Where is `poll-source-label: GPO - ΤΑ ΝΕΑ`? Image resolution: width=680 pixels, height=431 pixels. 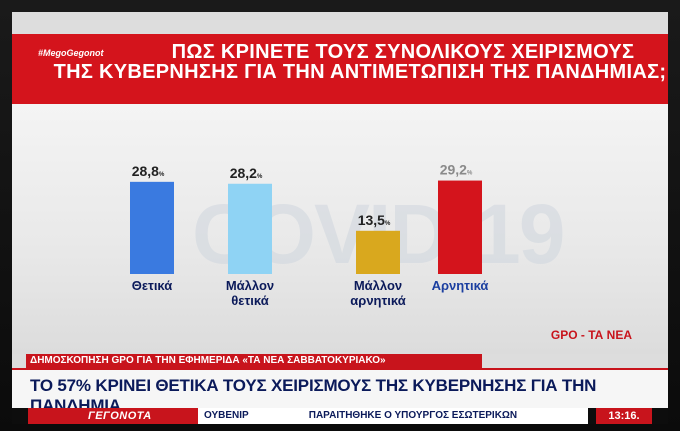
poll-source-label: GPO - ΤΑ ΝΕΑ is located at coordinates (591, 335).